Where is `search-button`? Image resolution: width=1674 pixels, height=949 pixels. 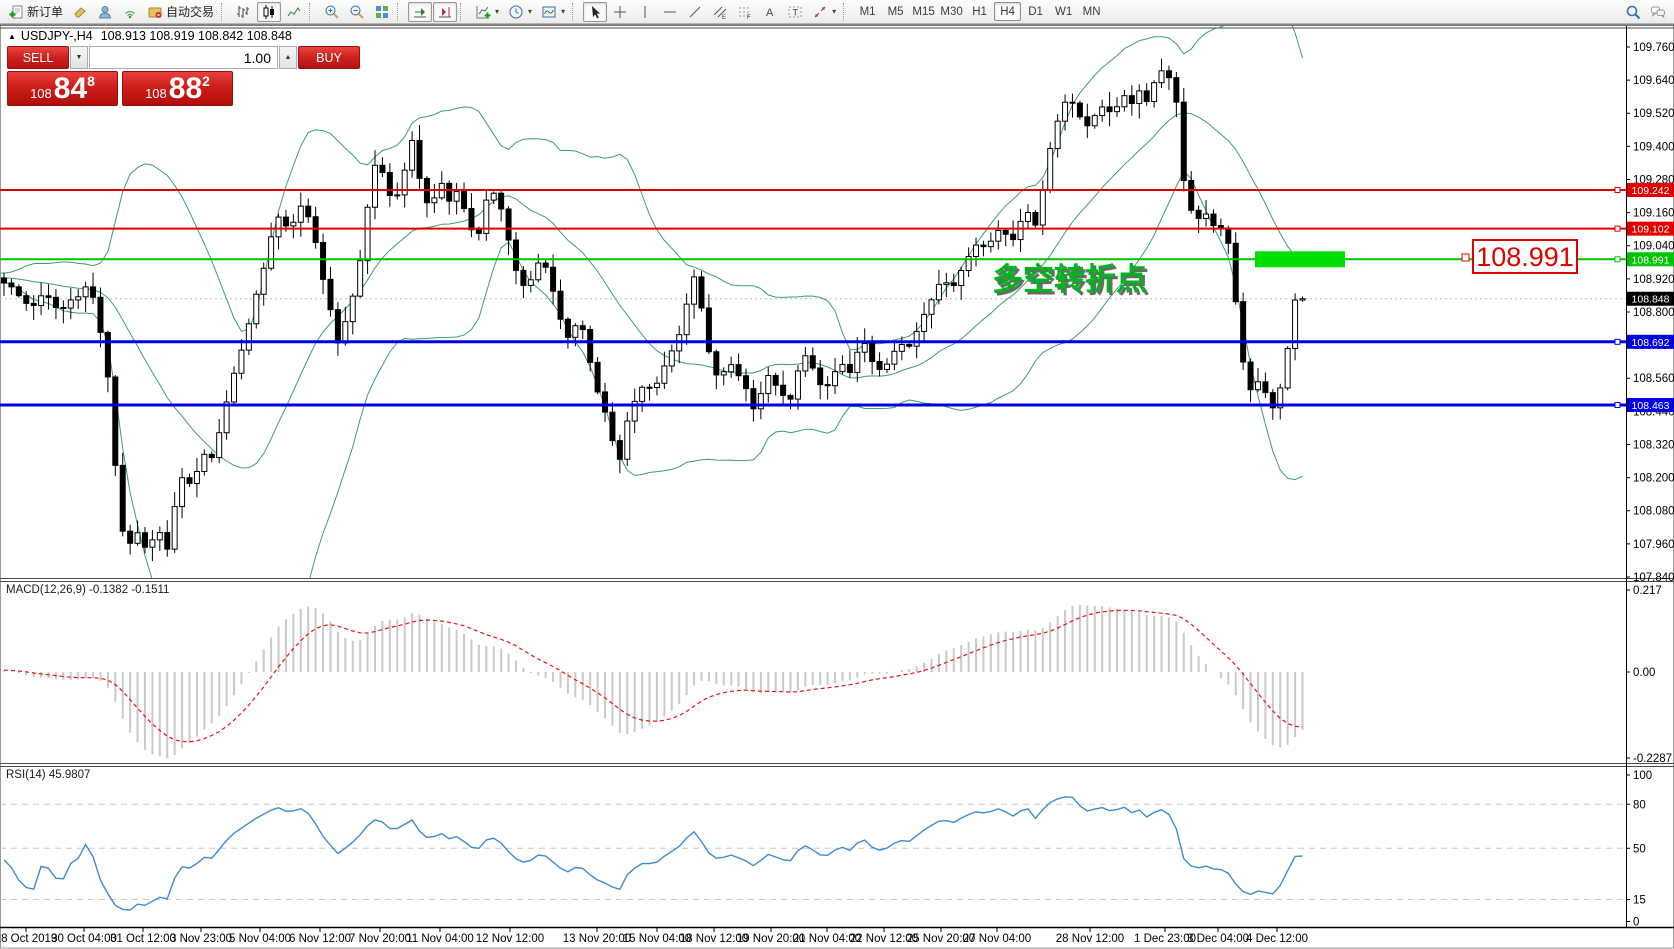
search-button is located at coordinates (1633, 12).